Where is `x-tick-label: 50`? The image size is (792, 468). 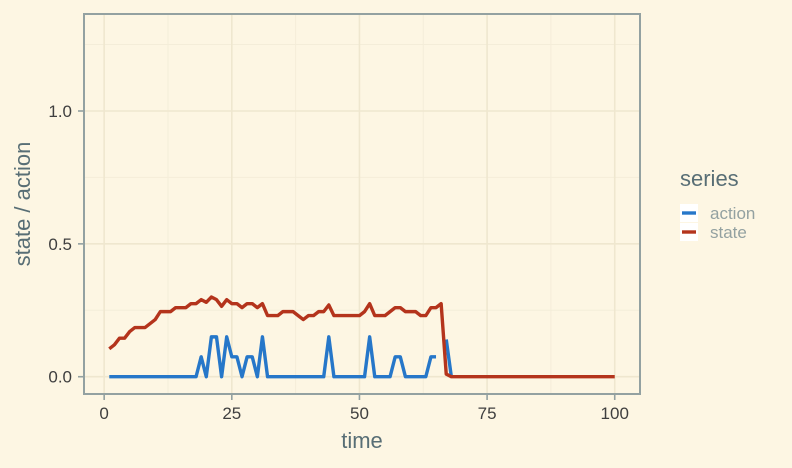 x-tick-label: 50 is located at coordinates (359, 413).